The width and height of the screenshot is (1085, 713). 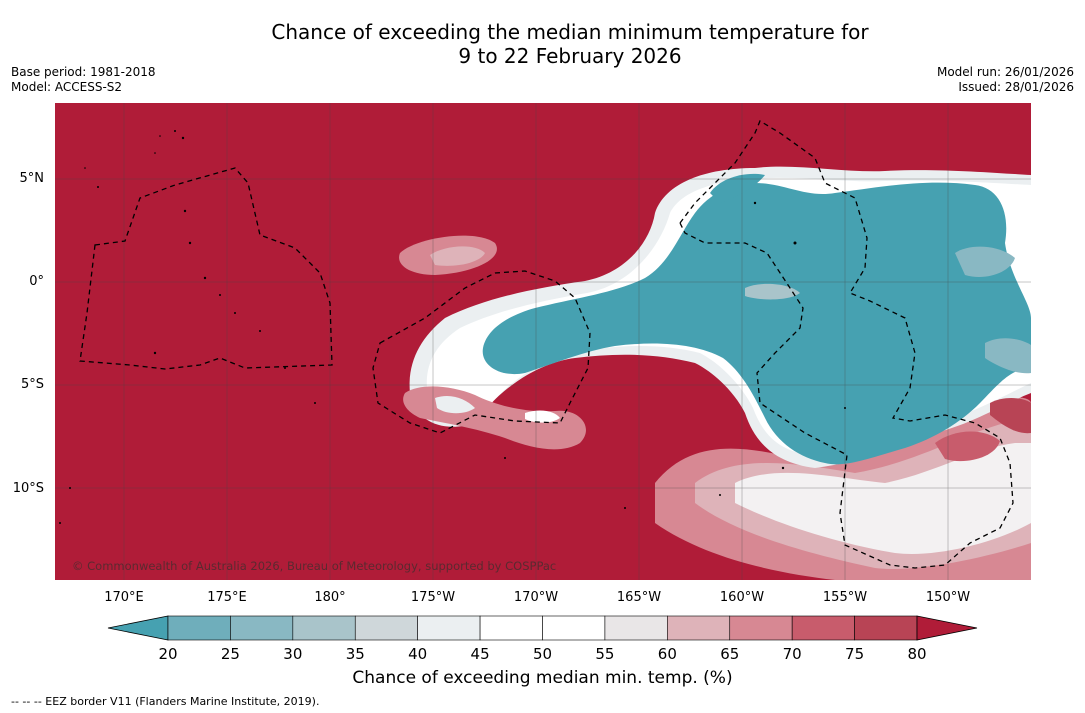 I want to click on lon-label: 180°, so click(x=330, y=597).